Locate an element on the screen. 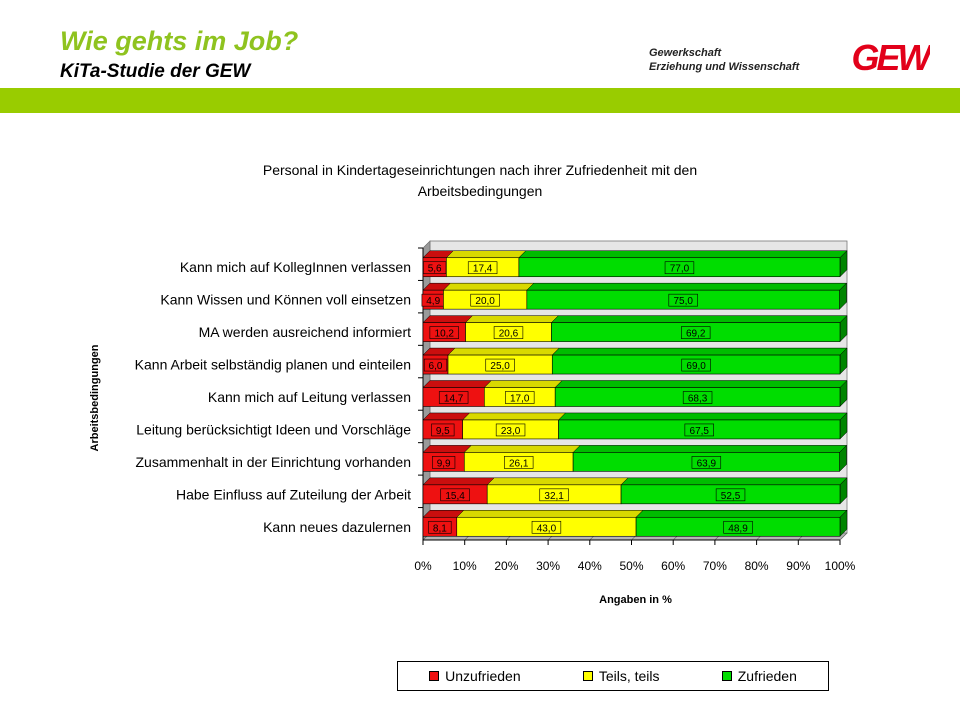 The image size is (960, 720). x-axis-title: Angaben in % is located at coordinates (635, 600).